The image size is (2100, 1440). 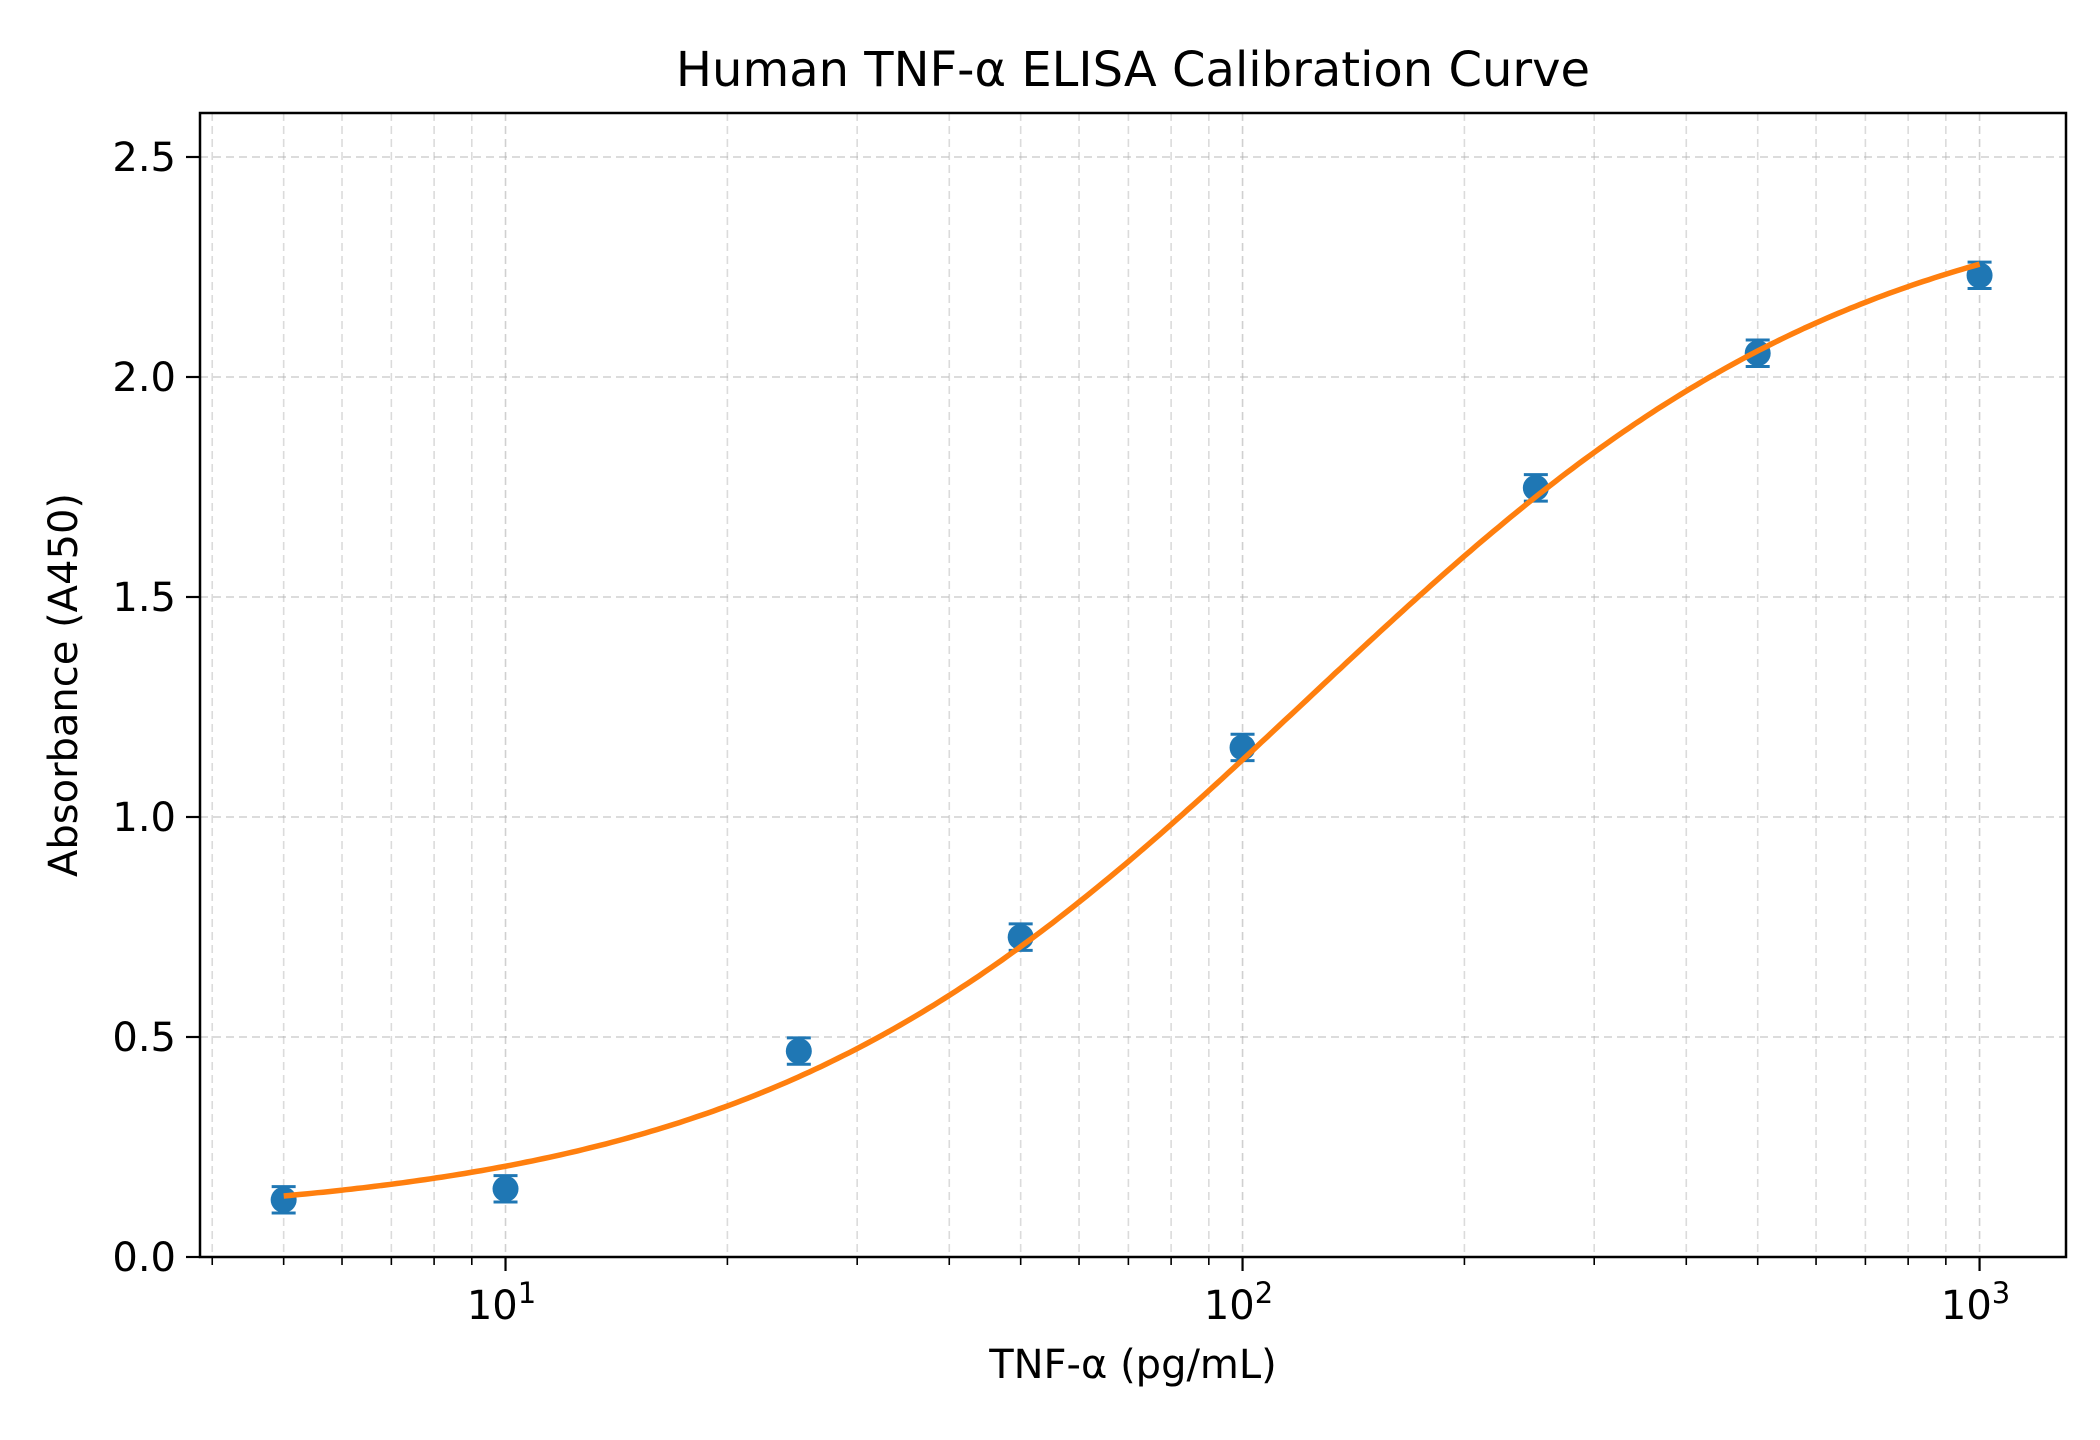 What do you see at coordinates (144, 1258) in the screenshot?
I see `y-tick-label: 0.0` at bounding box center [144, 1258].